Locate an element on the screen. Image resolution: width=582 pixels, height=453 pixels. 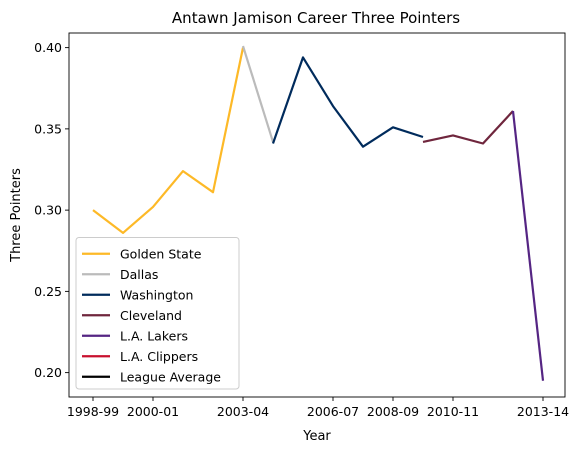
x-axis-title: Year is located at coordinates (316, 436).